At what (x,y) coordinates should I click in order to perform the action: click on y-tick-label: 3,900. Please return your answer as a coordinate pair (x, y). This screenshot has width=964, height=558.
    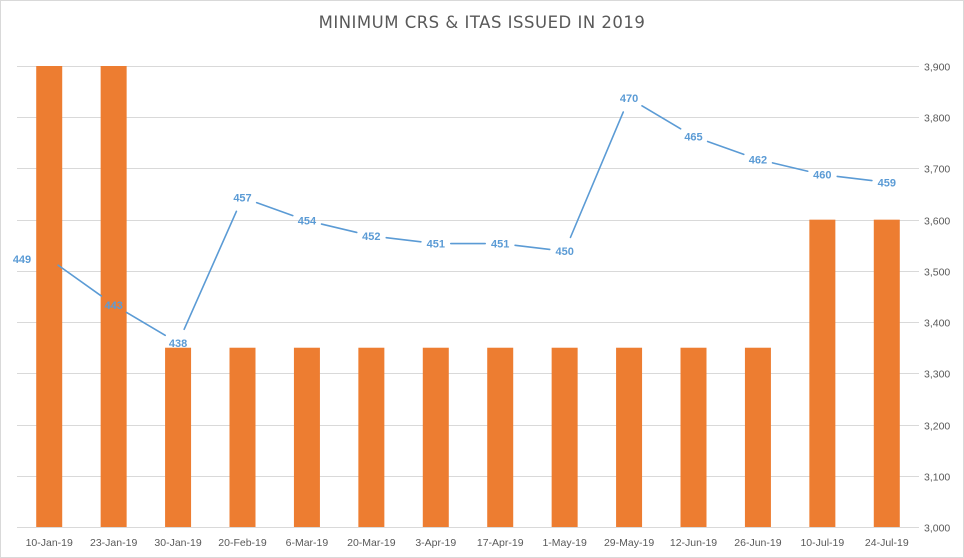
    Looking at the image, I should click on (937, 68).